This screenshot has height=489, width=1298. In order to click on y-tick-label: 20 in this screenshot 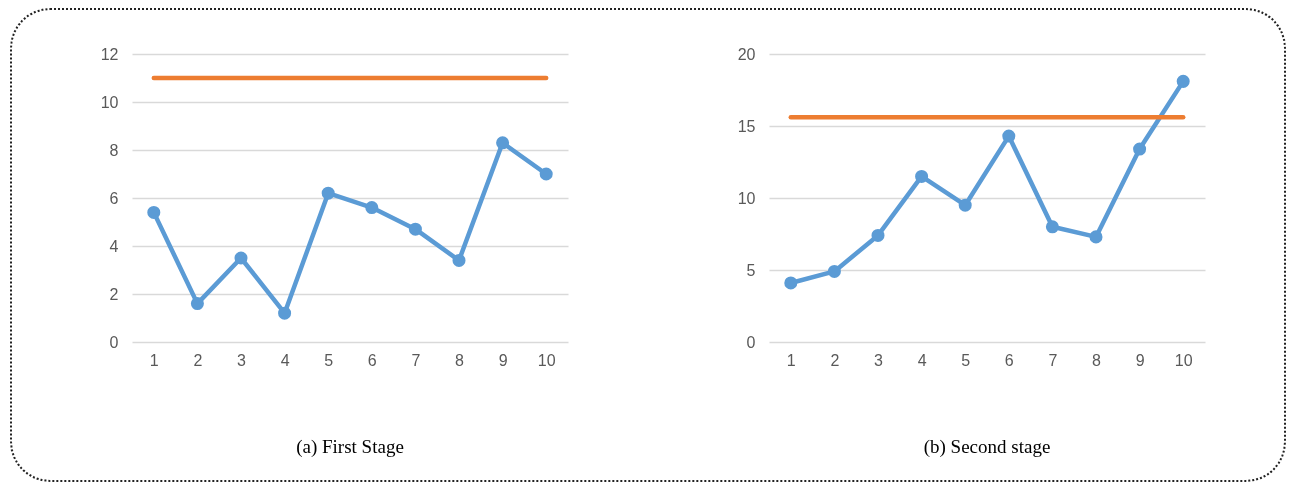, I will do `click(746, 54)`.